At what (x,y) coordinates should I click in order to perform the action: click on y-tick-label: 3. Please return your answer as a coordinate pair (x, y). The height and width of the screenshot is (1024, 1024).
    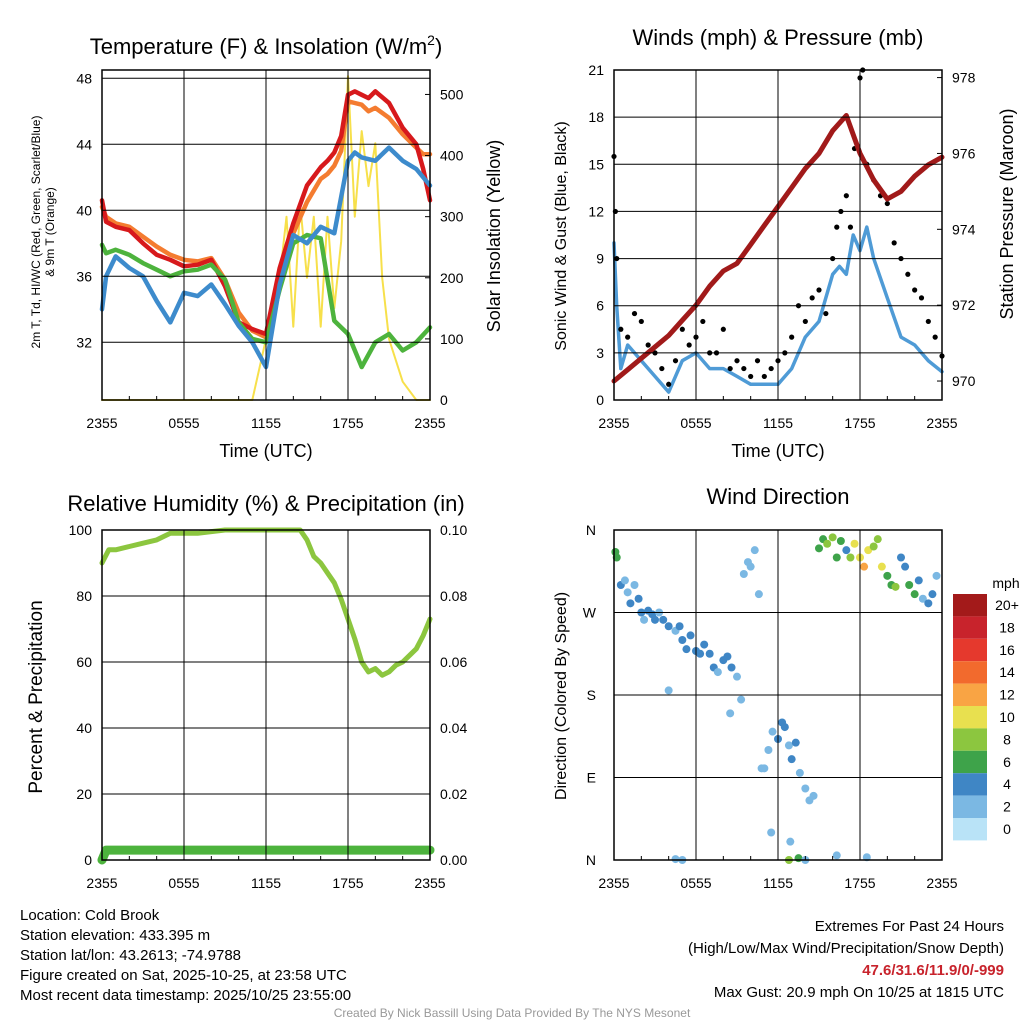
    Looking at the image, I should click on (600, 353).